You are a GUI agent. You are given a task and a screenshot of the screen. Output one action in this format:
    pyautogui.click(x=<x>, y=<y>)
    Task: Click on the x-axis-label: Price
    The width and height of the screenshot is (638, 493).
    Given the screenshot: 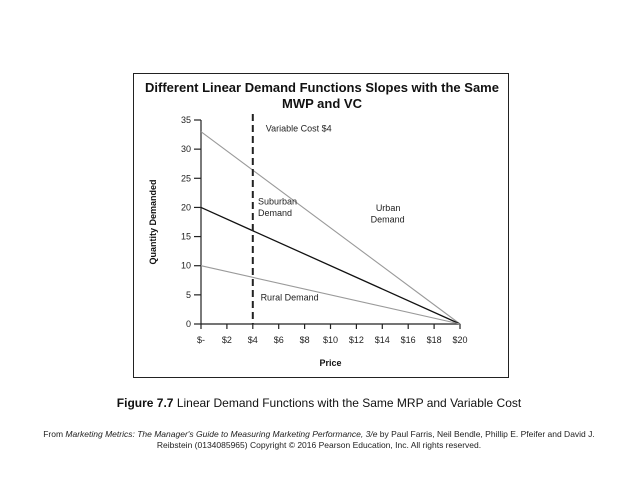 What is the action you would take?
    pyautogui.click(x=330, y=363)
    